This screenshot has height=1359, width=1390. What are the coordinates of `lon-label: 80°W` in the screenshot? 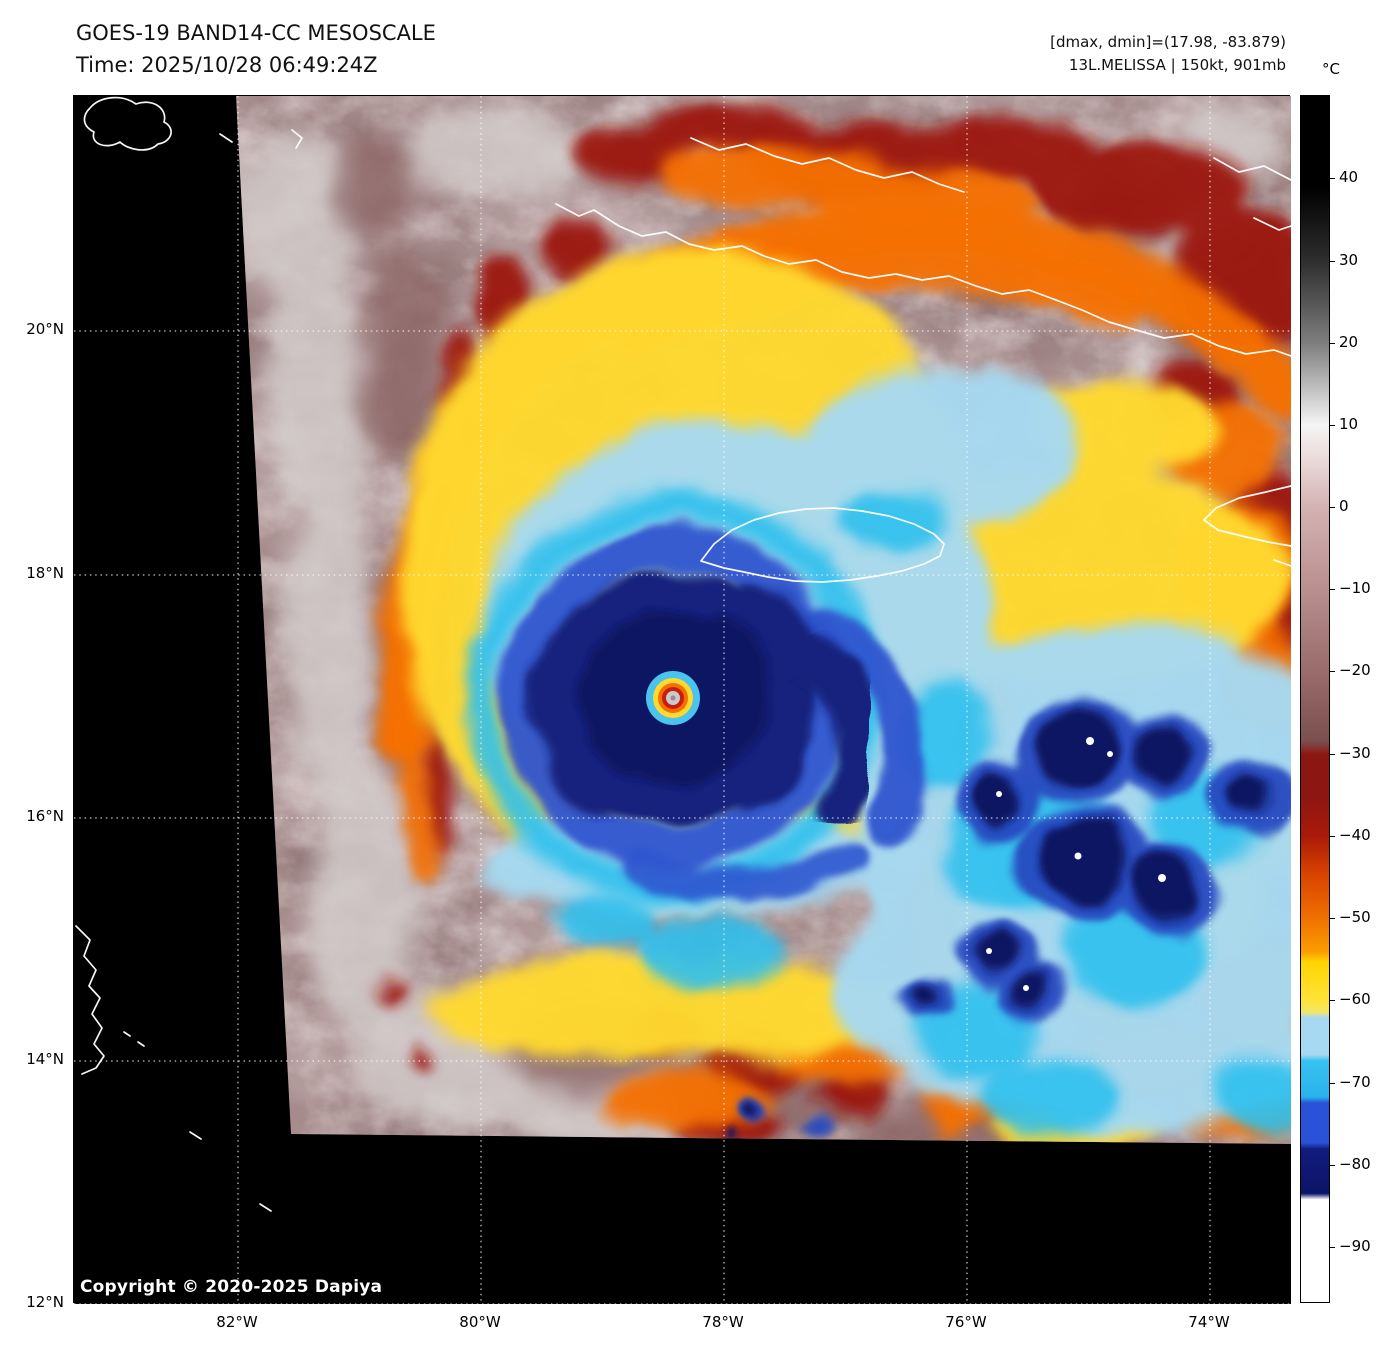 It's located at (480, 1322).